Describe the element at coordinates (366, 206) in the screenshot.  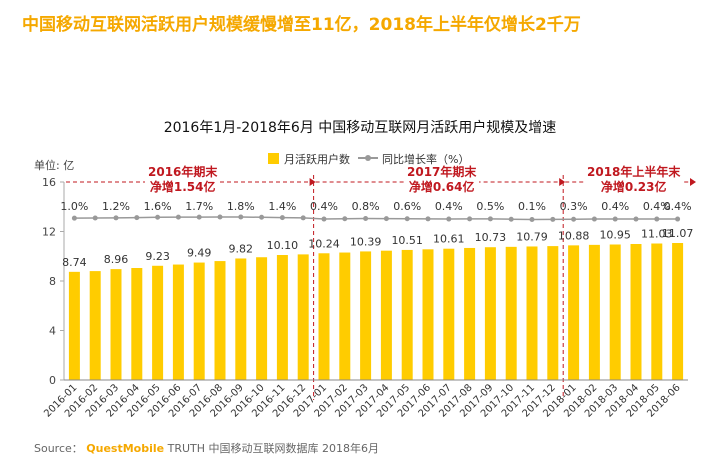
I see `rate-value-label: 0.8%` at that location.